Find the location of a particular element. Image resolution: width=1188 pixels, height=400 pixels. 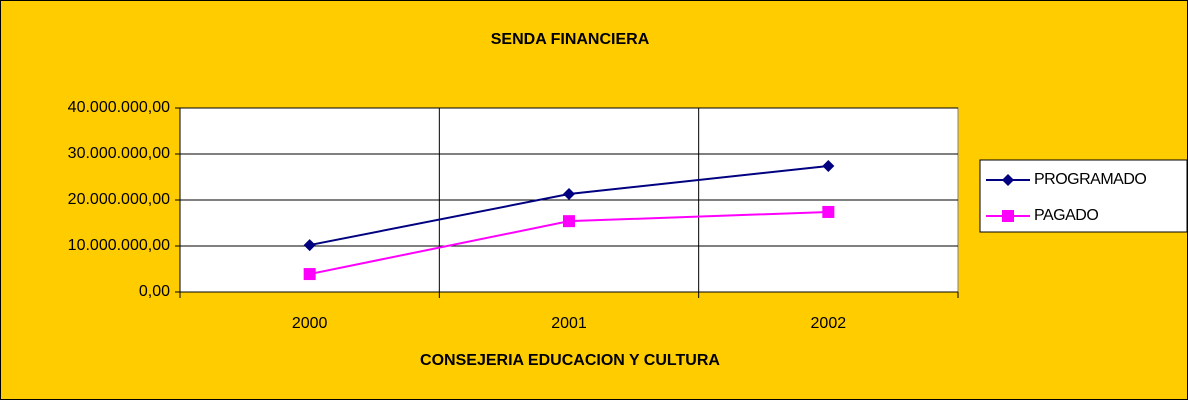

legend-label: PAGADO is located at coordinates (1066, 215).